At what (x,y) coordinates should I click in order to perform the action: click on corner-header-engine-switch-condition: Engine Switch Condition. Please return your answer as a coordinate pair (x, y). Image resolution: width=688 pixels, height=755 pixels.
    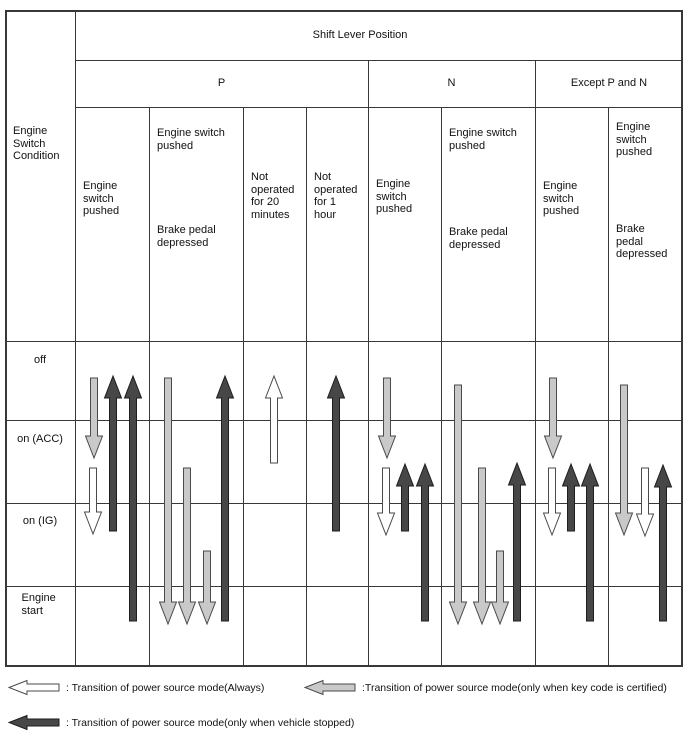
    Looking at the image, I should click on (40, 175).